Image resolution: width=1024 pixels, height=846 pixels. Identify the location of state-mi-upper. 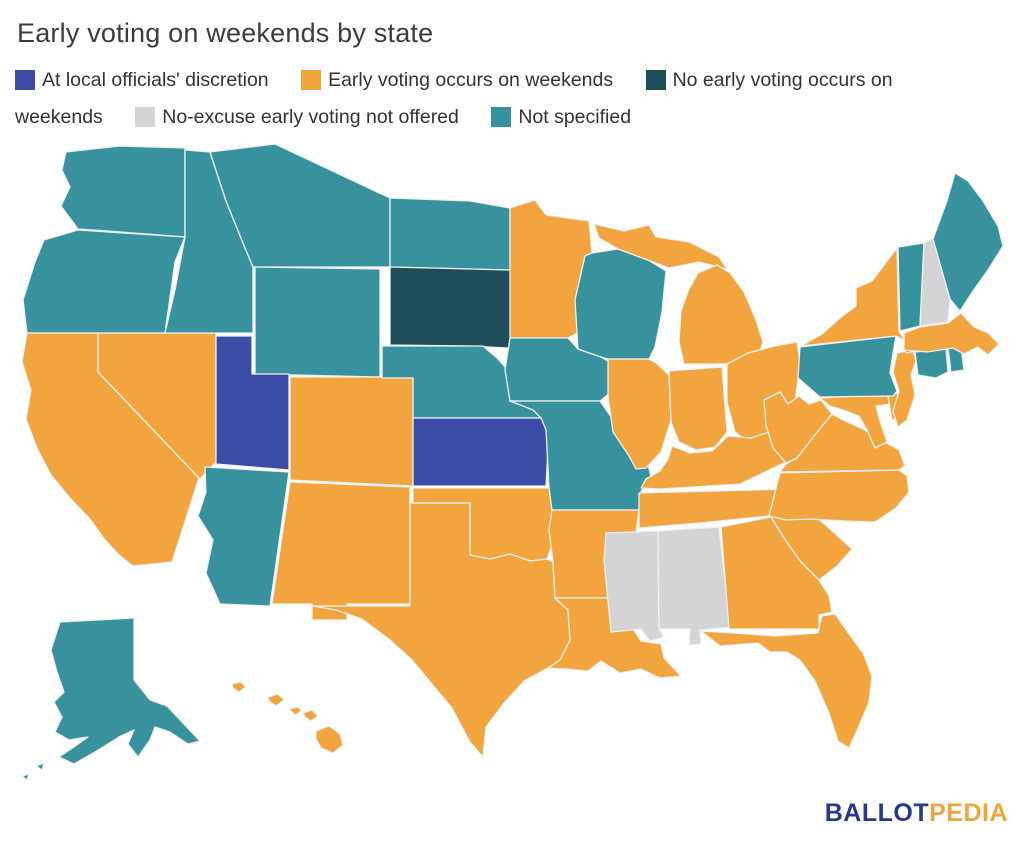
(660, 246).